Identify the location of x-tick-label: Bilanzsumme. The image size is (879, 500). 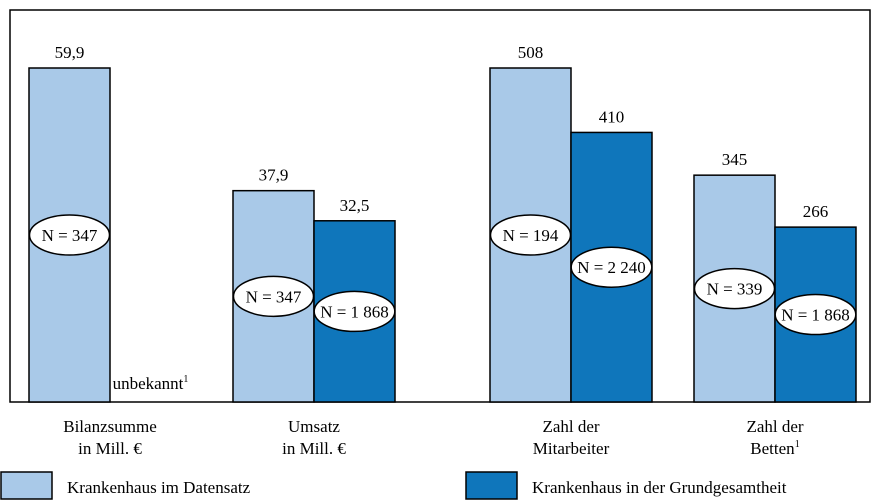
(109, 426).